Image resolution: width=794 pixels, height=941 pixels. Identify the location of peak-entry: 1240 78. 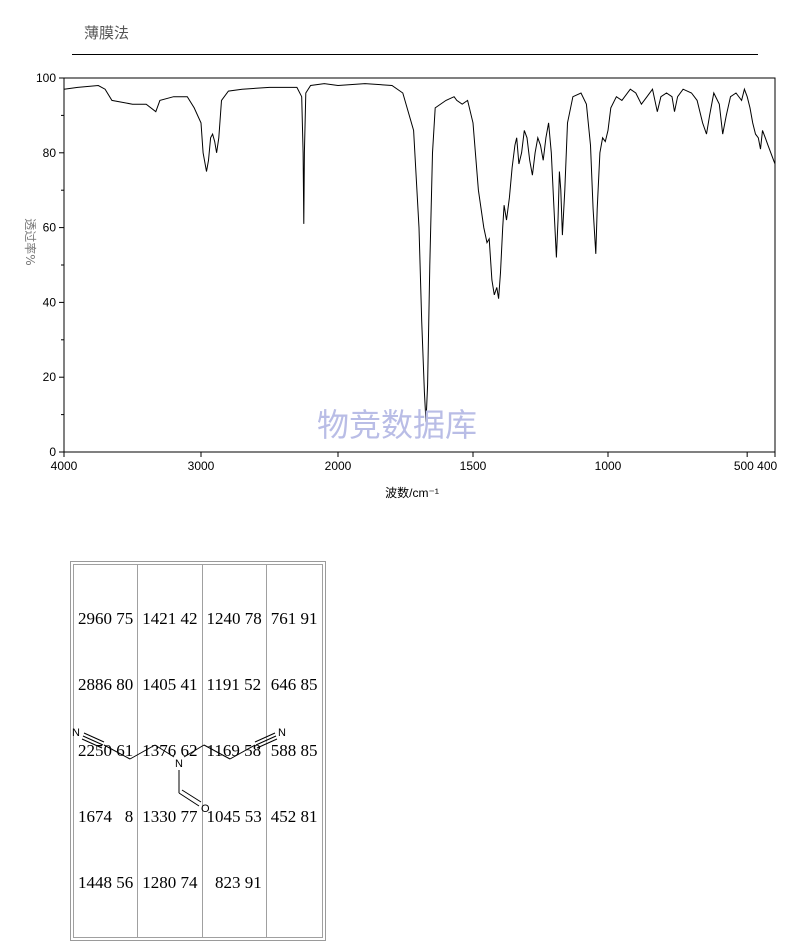
(234, 618).